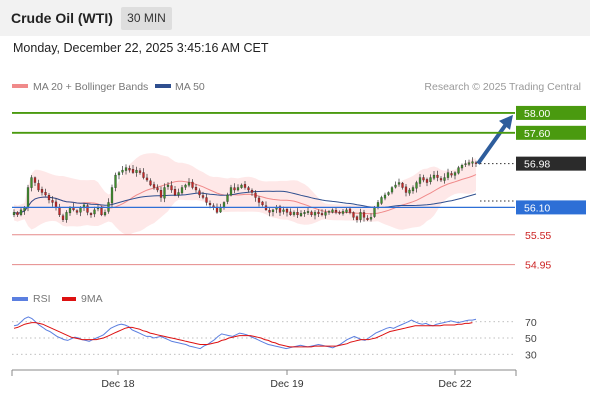 The image size is (590, 400). I want to click on timestamp: Monday, December 22, 2025 3:45:16 AM CET, so click(141, 48).